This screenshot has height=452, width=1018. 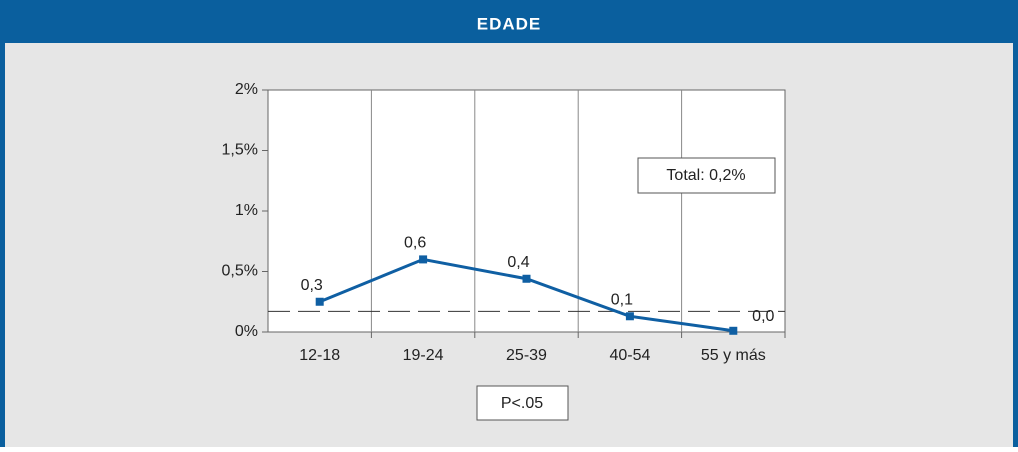 What do you see at coordinates (763, 316) in the screenshot?
I see `data-label: 0,0` at bounding box center [763, 316].